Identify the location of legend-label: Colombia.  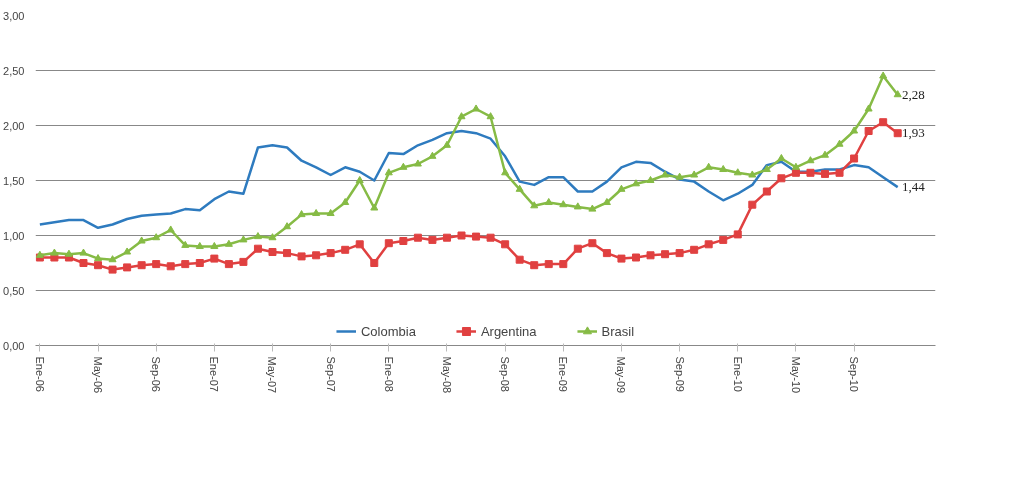
(388, 331).